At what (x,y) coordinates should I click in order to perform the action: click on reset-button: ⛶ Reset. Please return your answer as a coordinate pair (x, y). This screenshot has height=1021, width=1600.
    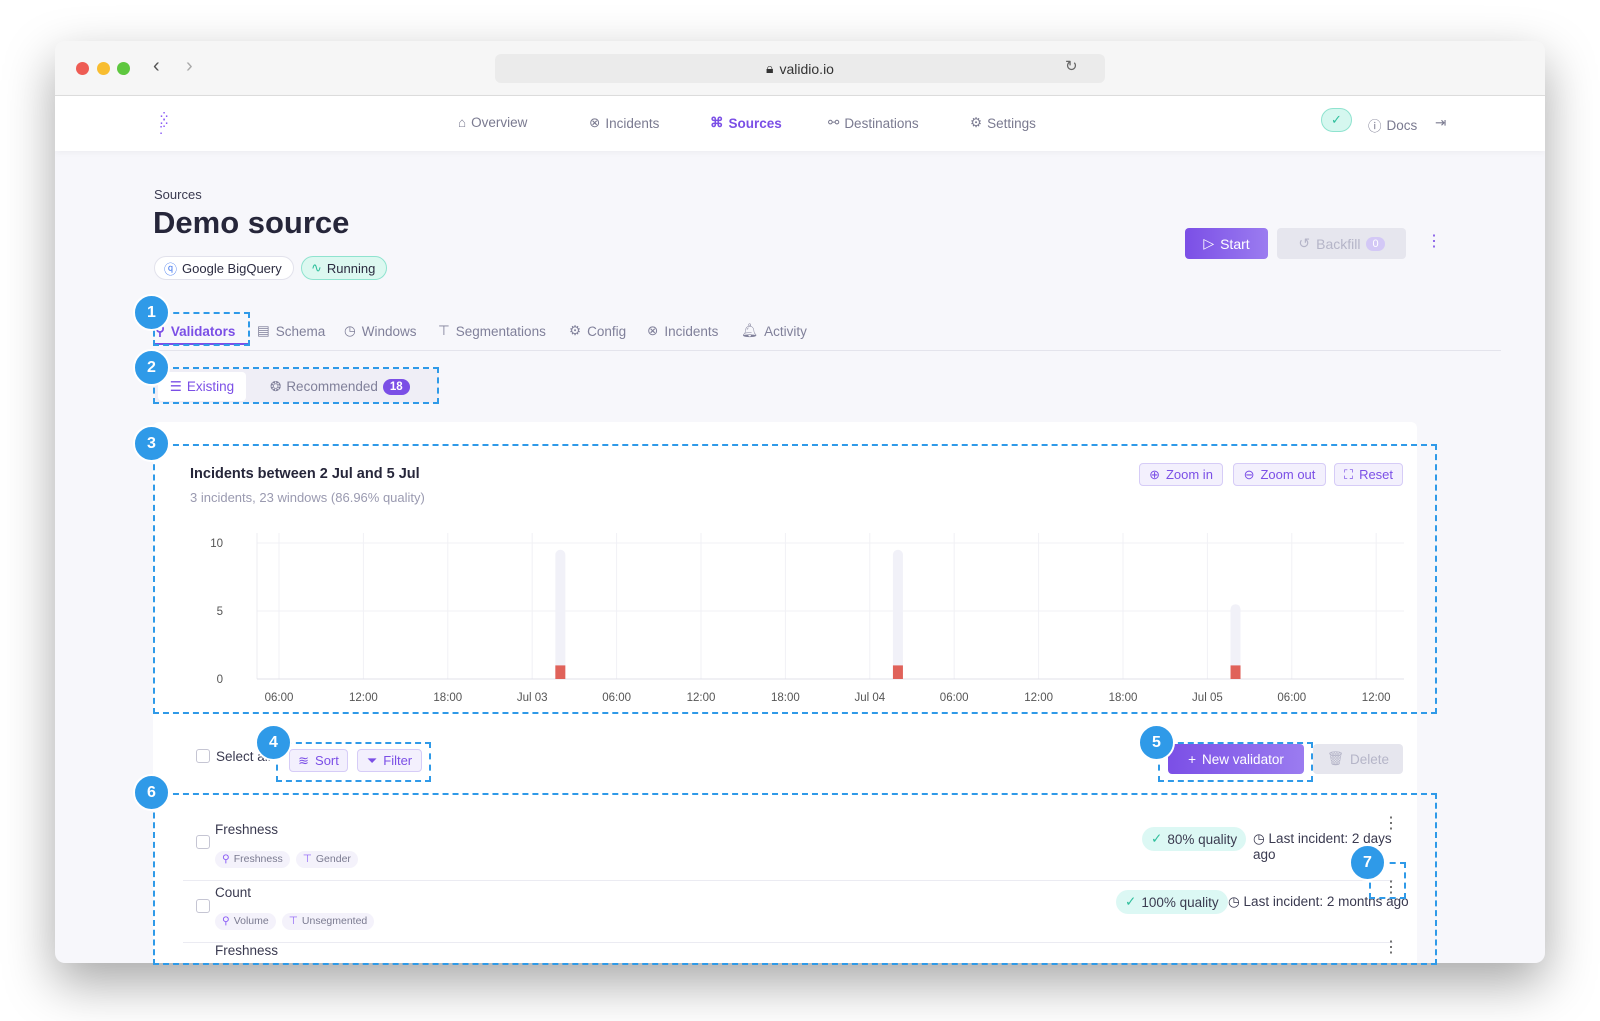
    Looking at the image, I should click on (1368, 474).